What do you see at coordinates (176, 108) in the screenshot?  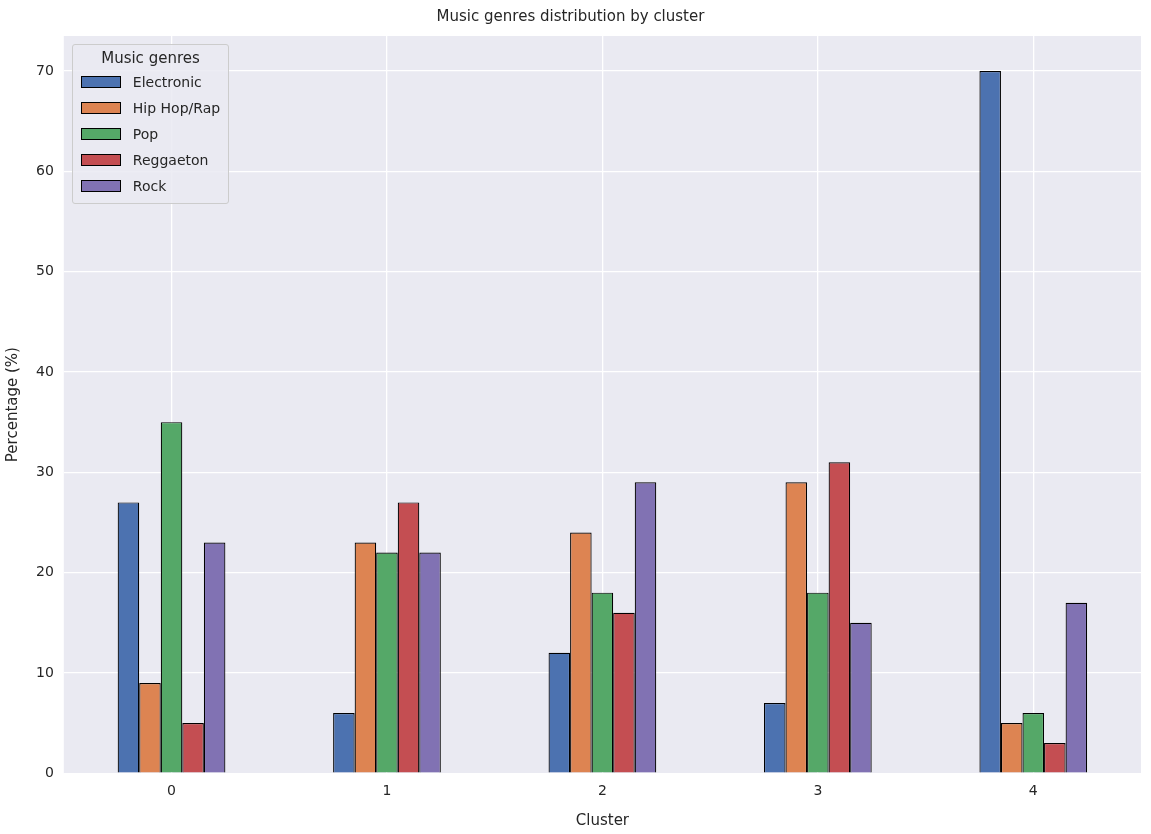 I see `legend-label: Hip Hop/Rap` at bounding box center [176, 108].